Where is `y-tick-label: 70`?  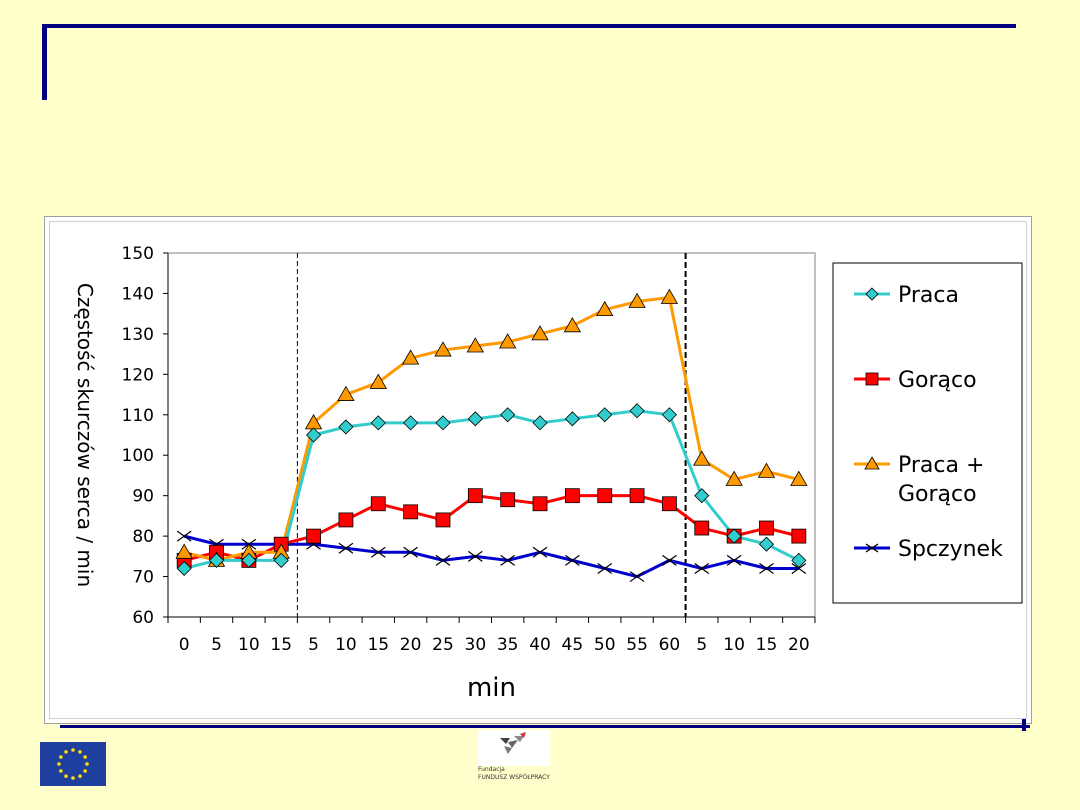
y-tick-label: 70 is located at coordinates (143, 578).